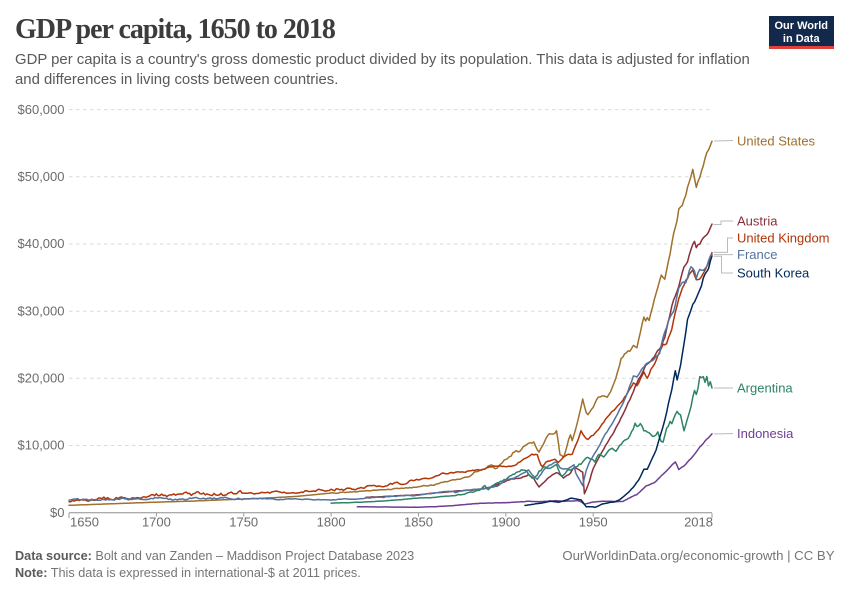 The height and width of the screenshot is (600, 850). I want to click on svg-text: $50,000, so click(41, 176).